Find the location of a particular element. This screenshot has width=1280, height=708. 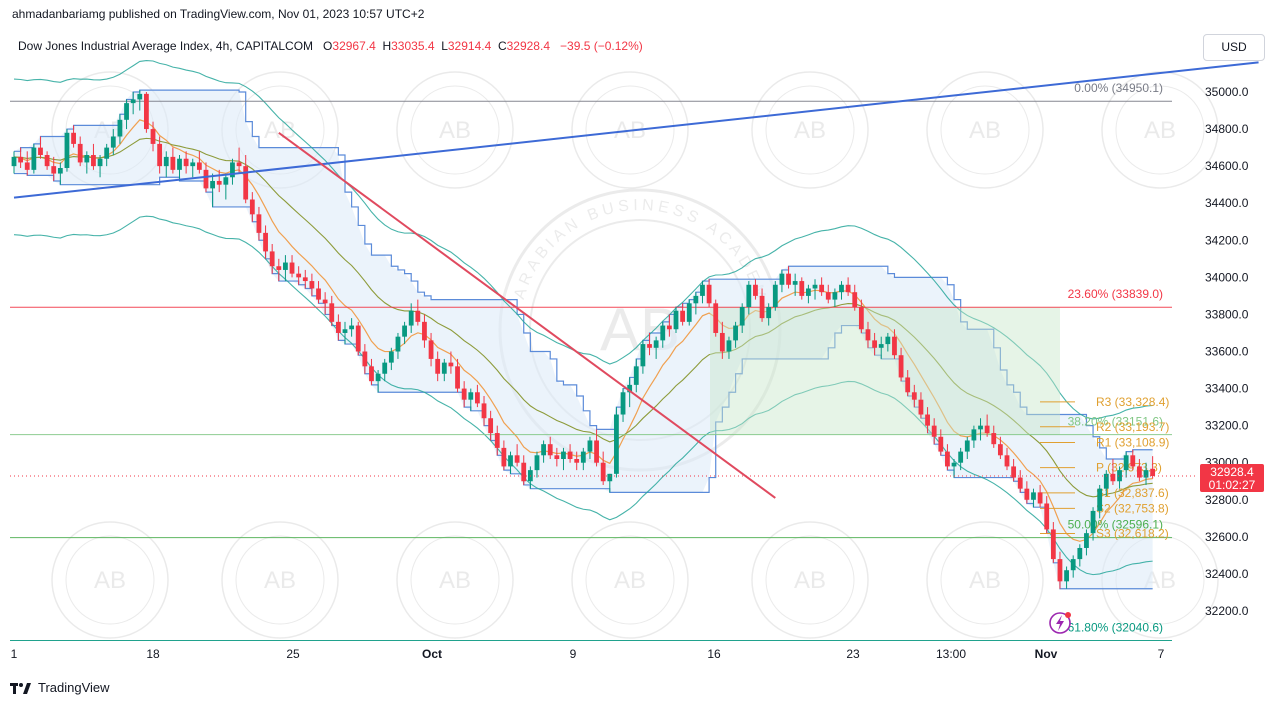

pivot-label: R1 (33,108.9) is located at coordinates (1132, 443).